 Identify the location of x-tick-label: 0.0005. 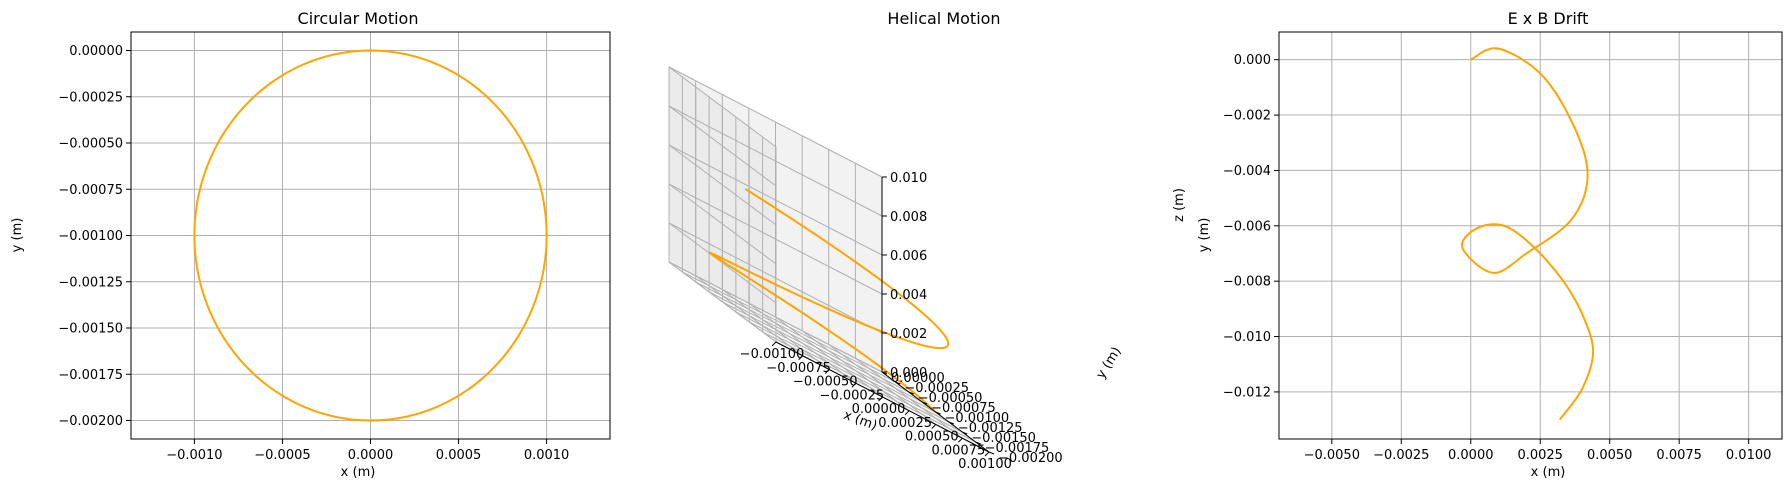
(459, 455).